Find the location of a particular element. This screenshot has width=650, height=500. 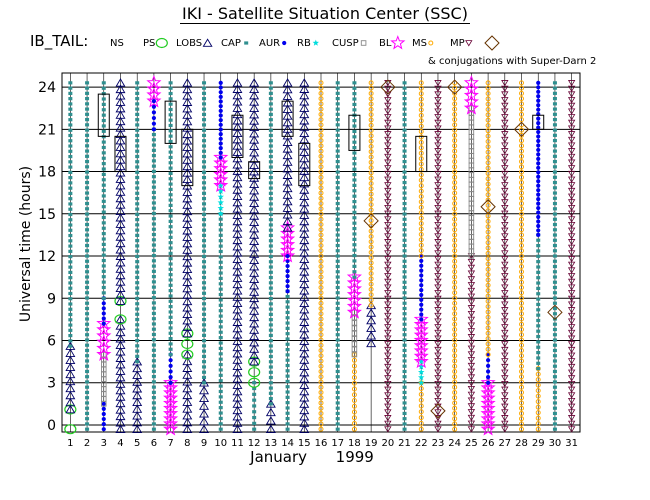

legend-label: LOBS is located at coordinates (189, 43).